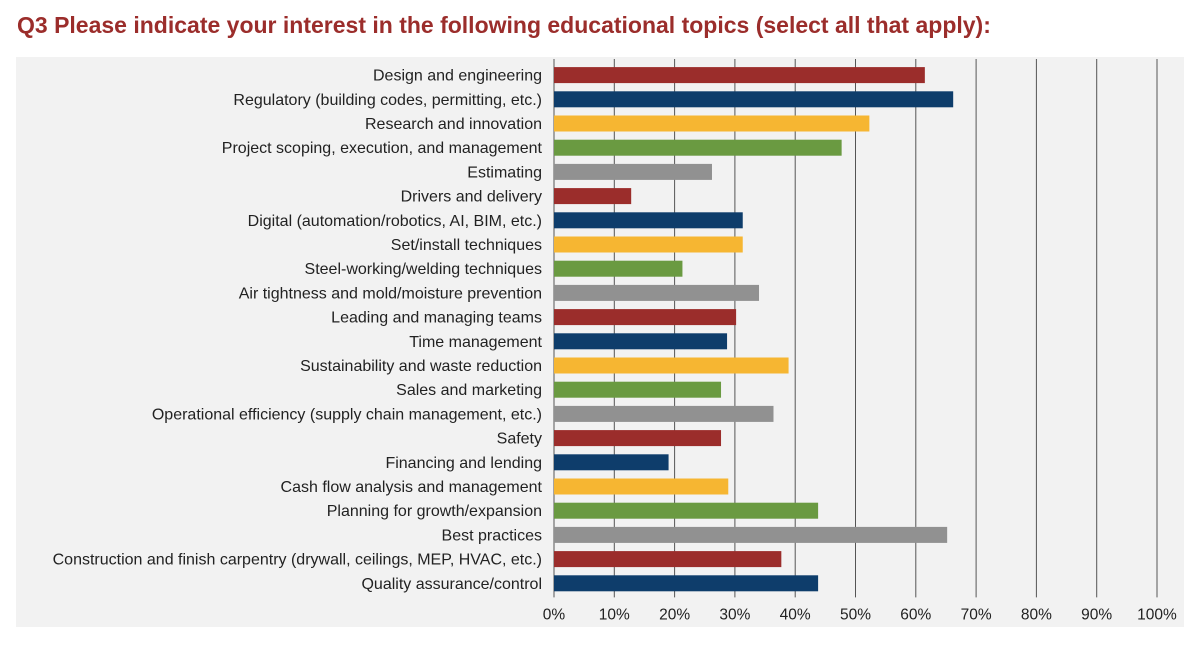 This screenshot has width=1200, height=648. What do you see at coordinates (471, 197) in the screenshot?
I see `category-label: Drivers and delivery` at bounding box center [471, 197].